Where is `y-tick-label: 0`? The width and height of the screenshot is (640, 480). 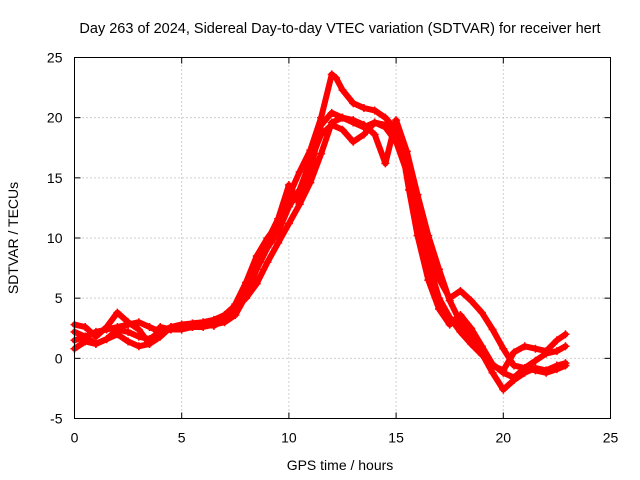 y-tick-label: 0 is located at coordinates (59, 358).